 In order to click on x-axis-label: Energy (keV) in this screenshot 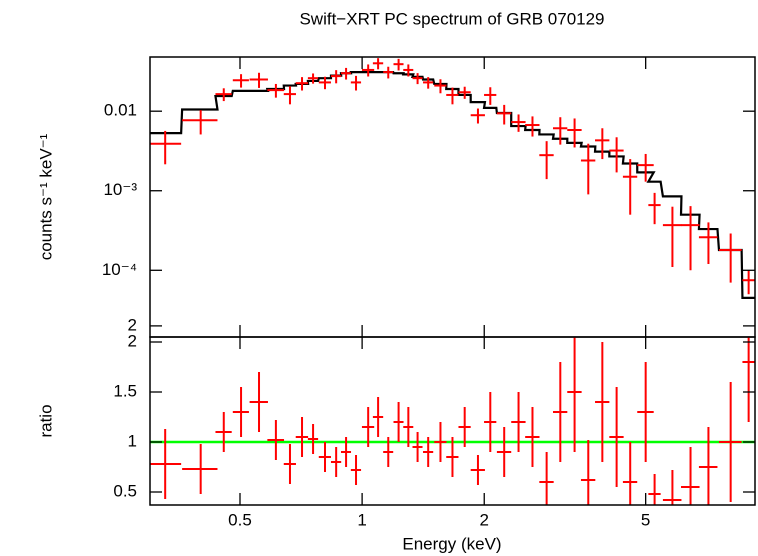, I will do `click(451, 543)`.